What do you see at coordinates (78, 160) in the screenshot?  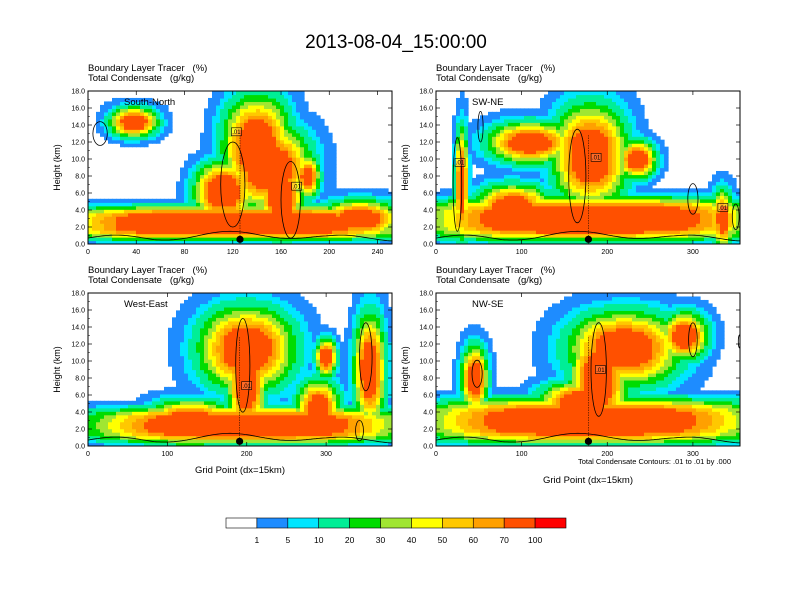 I see `y-tick-label: 10.0` at bounding box center [78, 160].